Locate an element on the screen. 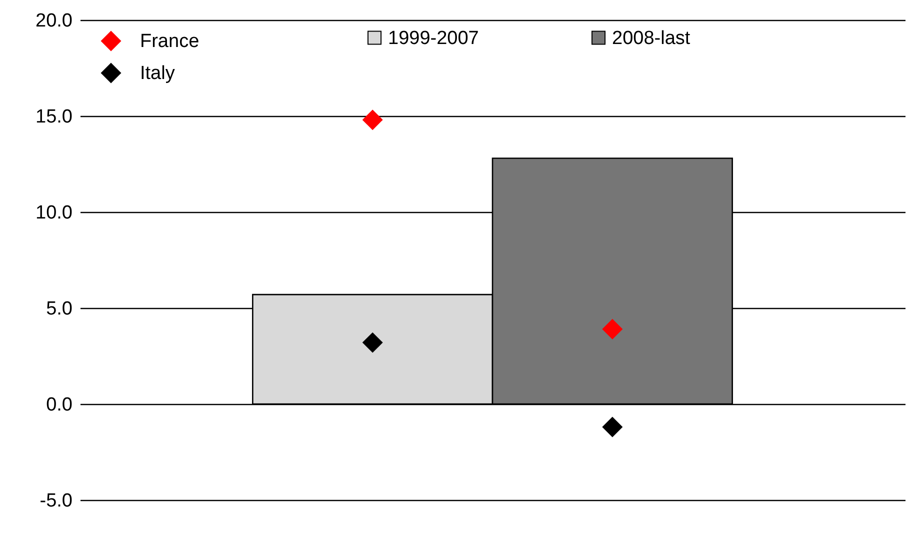  legend-label: 1999-2007 is located at coordinates (433, 38).